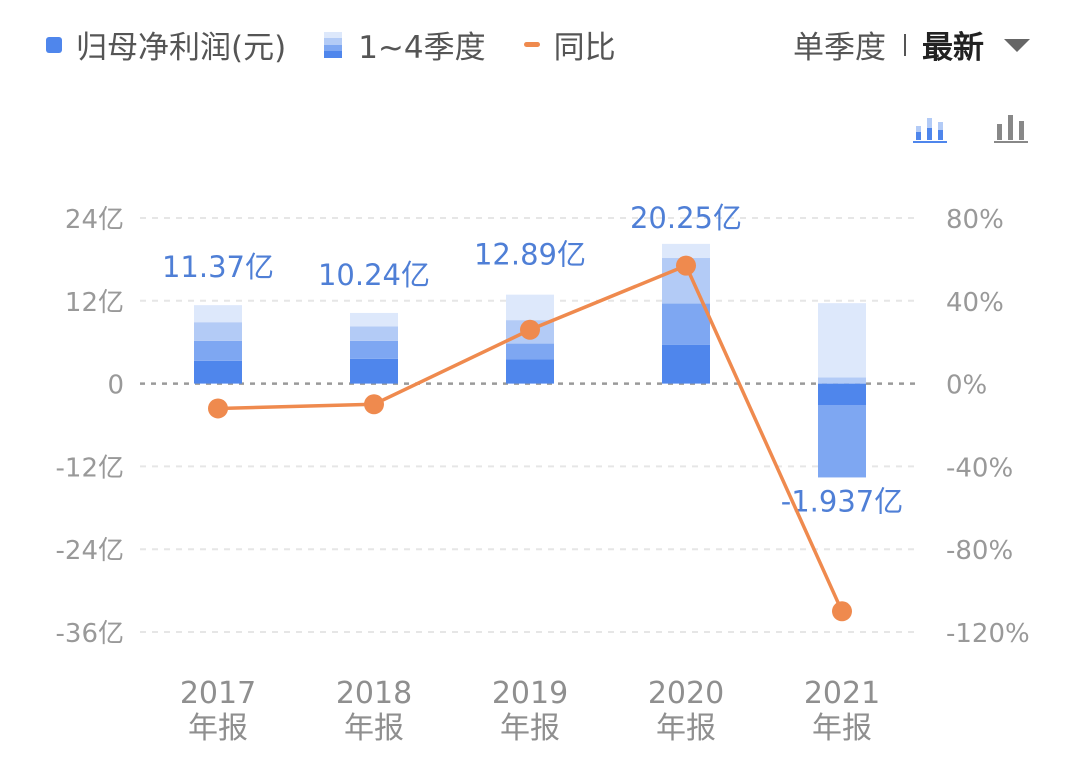 The height and width of the screenshot is (776, 1080). Describe the element at coordinates (374, 693) in the screenshot. I see `x-tick-label-year: 2018` at that location.